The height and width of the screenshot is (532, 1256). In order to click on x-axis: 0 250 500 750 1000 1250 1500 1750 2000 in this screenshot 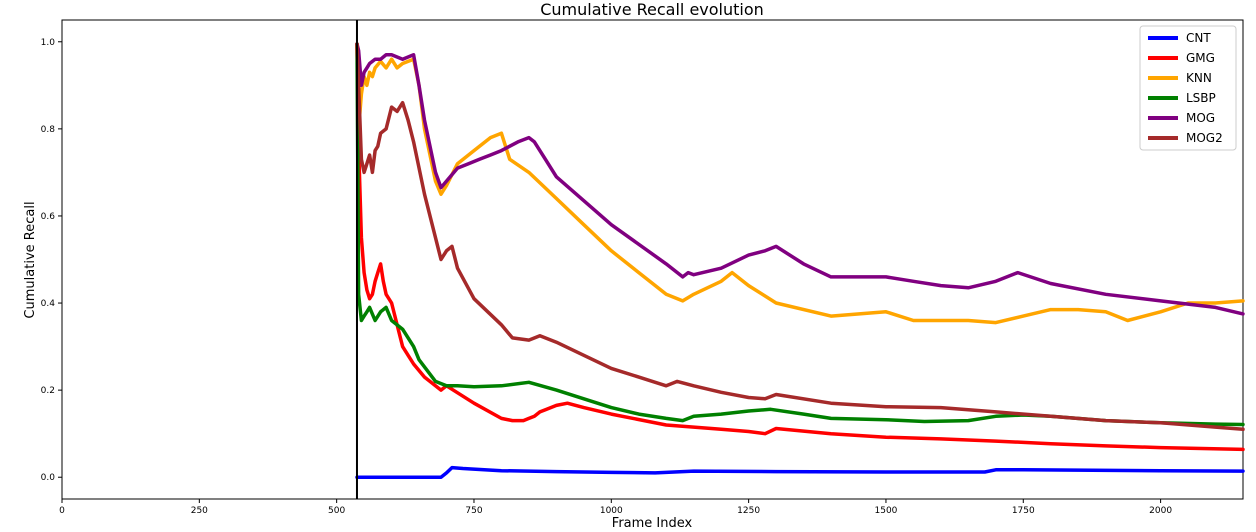, I will do `click(615, 507)`.